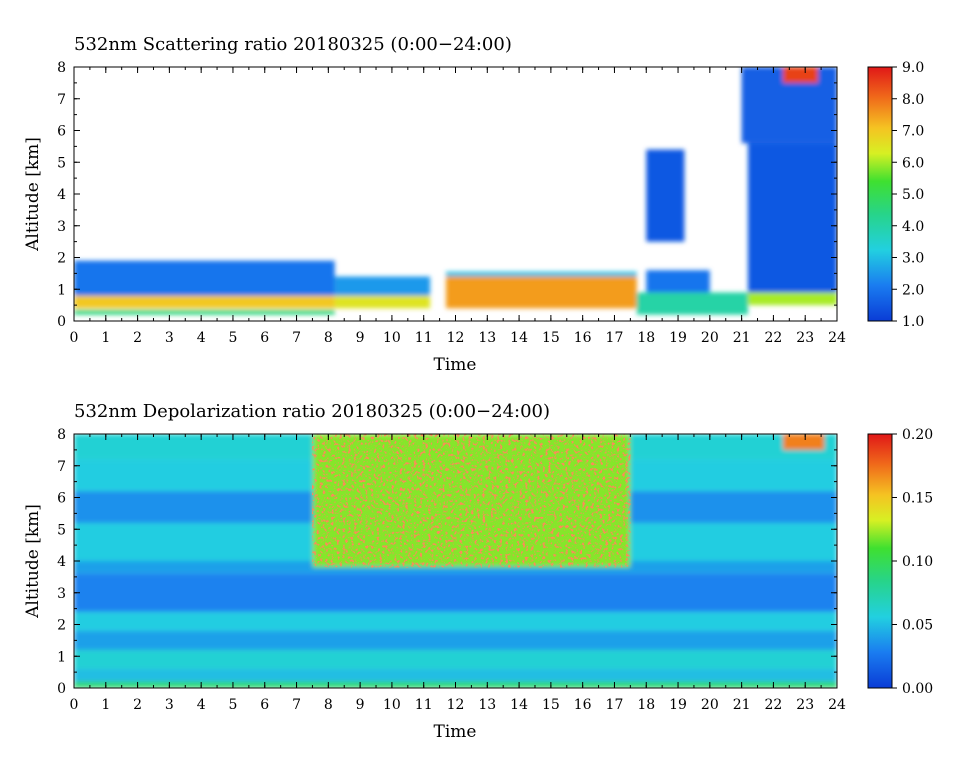 Image resolution: width=960 pixels, height=775 pixels. I want to click on colorbar-tick-label: 6.0, so click(913, 163).